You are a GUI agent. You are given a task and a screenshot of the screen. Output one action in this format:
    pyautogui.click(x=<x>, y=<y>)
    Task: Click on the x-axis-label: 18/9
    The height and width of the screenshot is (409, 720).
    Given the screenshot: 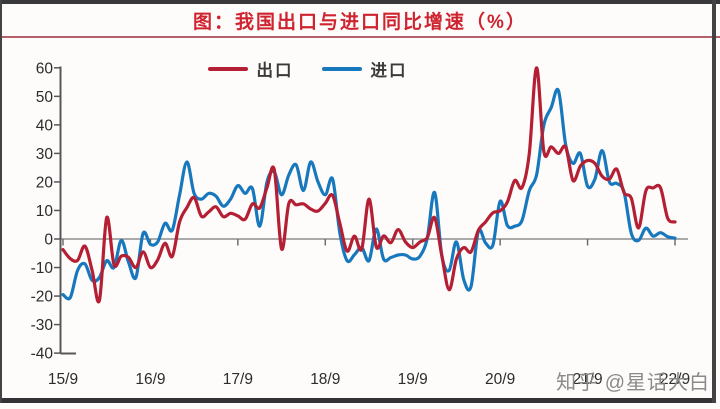 What is the action you would take?
    pyautogui.click(x=325, y=379)
    